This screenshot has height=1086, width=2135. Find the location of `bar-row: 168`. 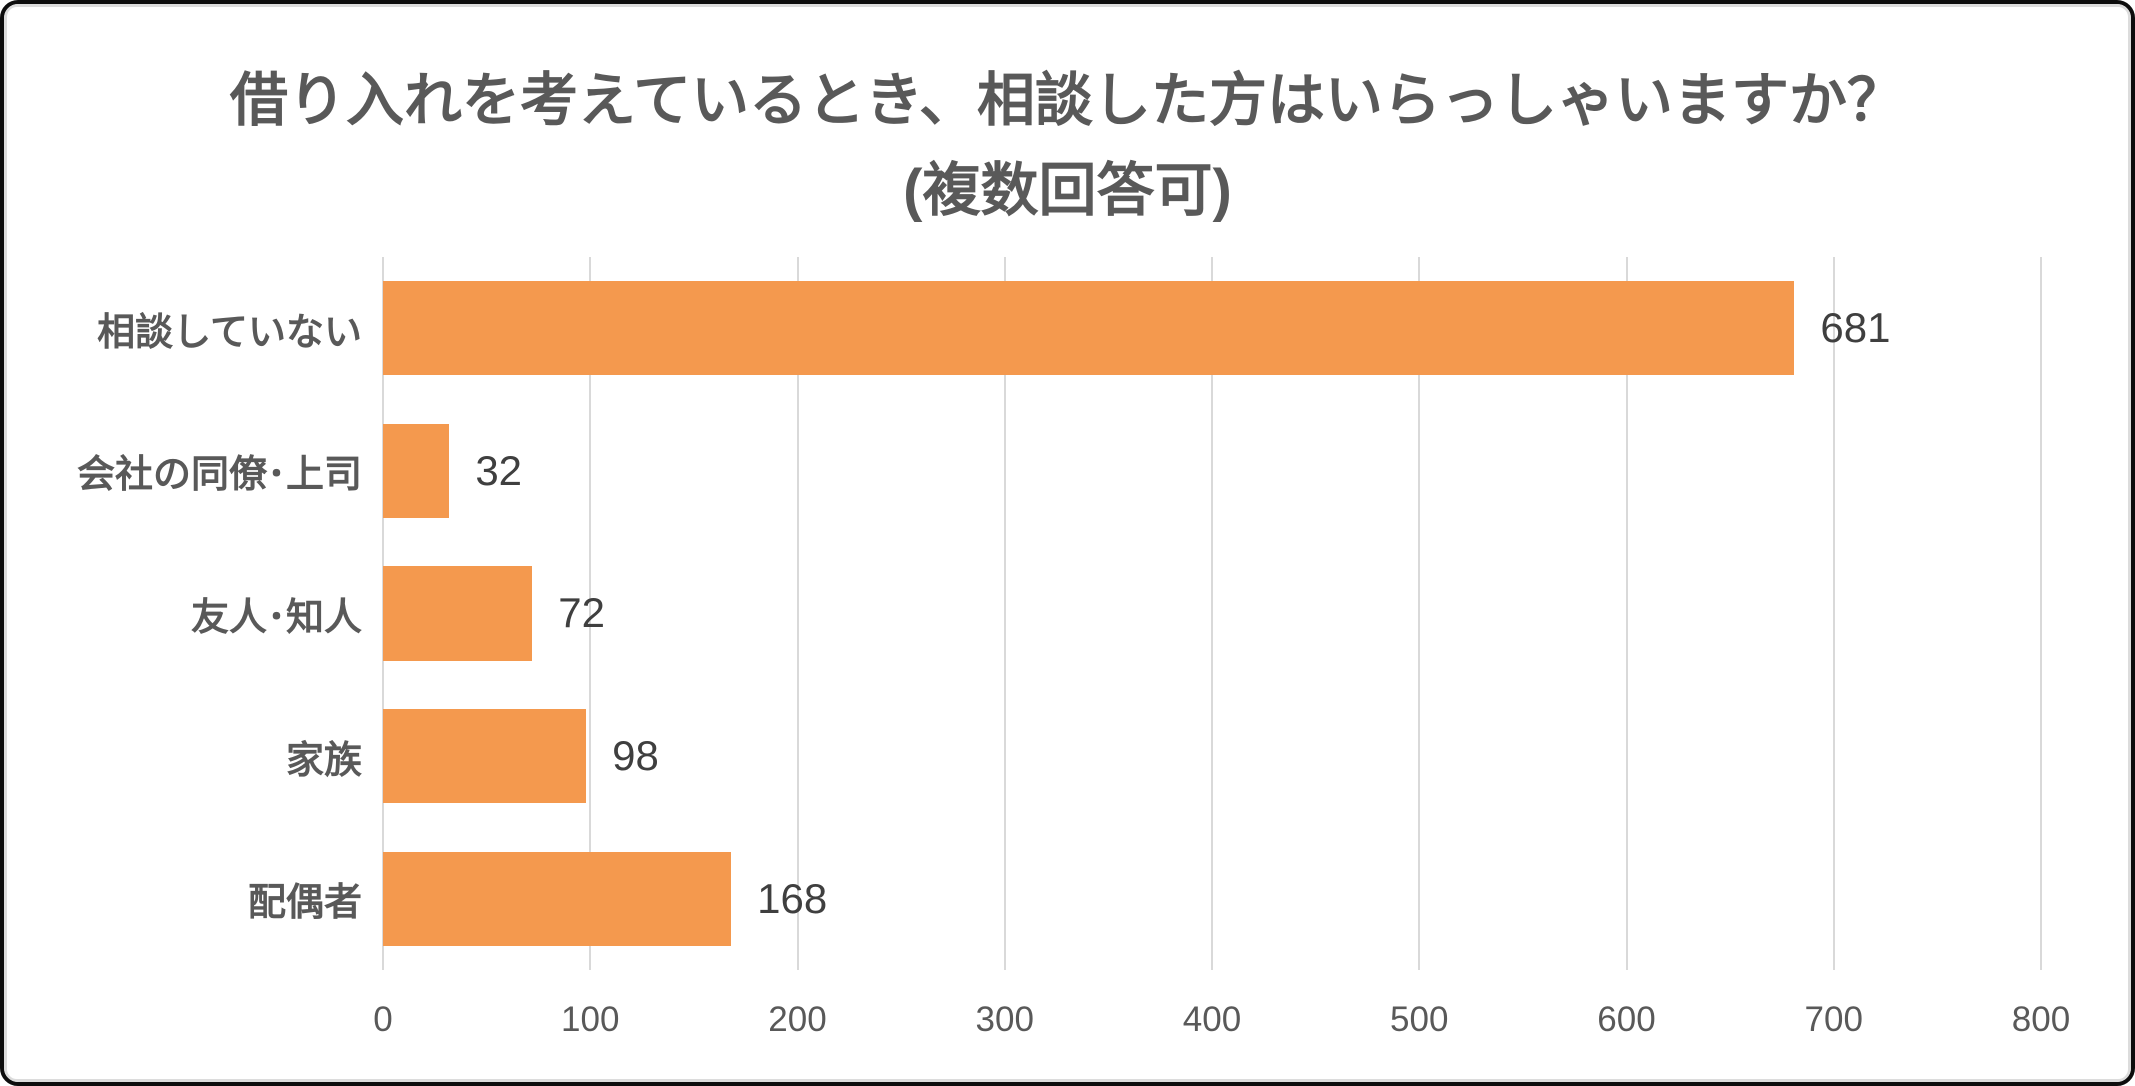

bar-row: 168 is located at coordinates (1212, 898).